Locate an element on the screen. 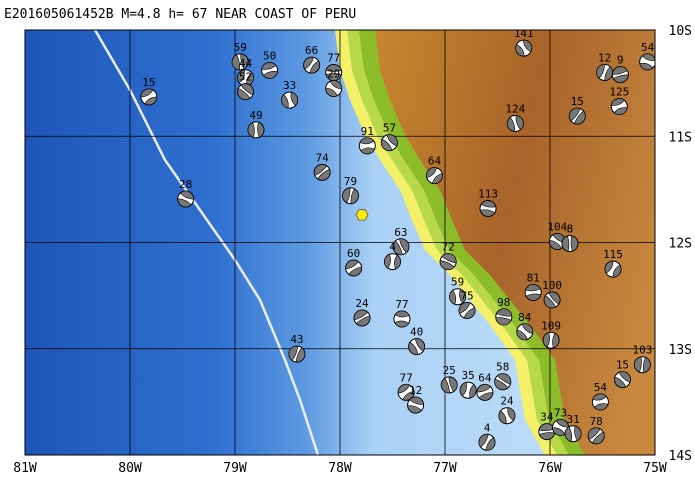  depth-label: 75 is located at coordinates (466, 296).